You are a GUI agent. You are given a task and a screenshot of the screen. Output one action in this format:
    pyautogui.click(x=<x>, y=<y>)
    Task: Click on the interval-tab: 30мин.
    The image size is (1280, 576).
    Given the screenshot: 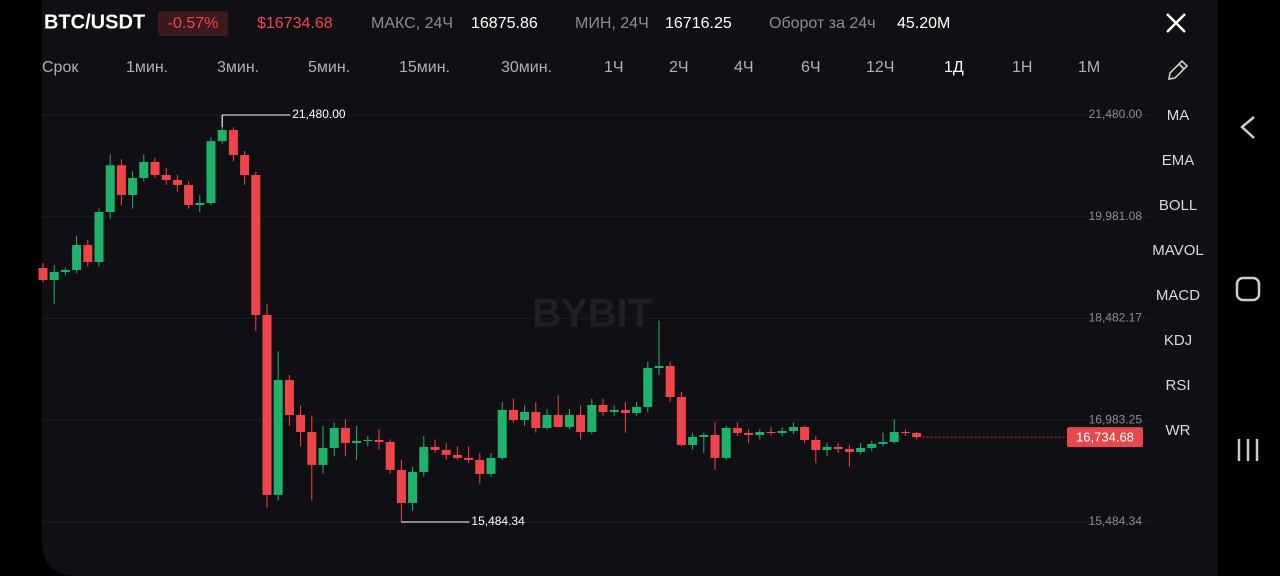 What is the action you would take?
    pyautogui.click(x=526, y=67)
    